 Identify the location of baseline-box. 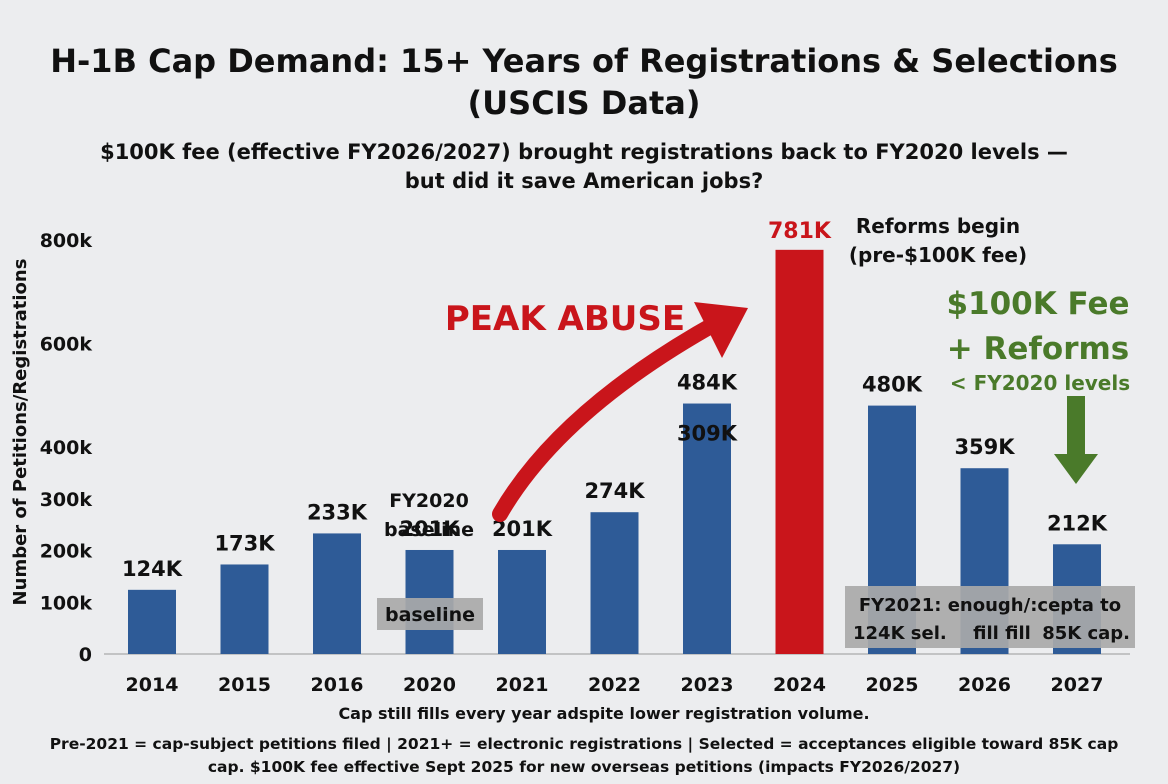
(430, 614).